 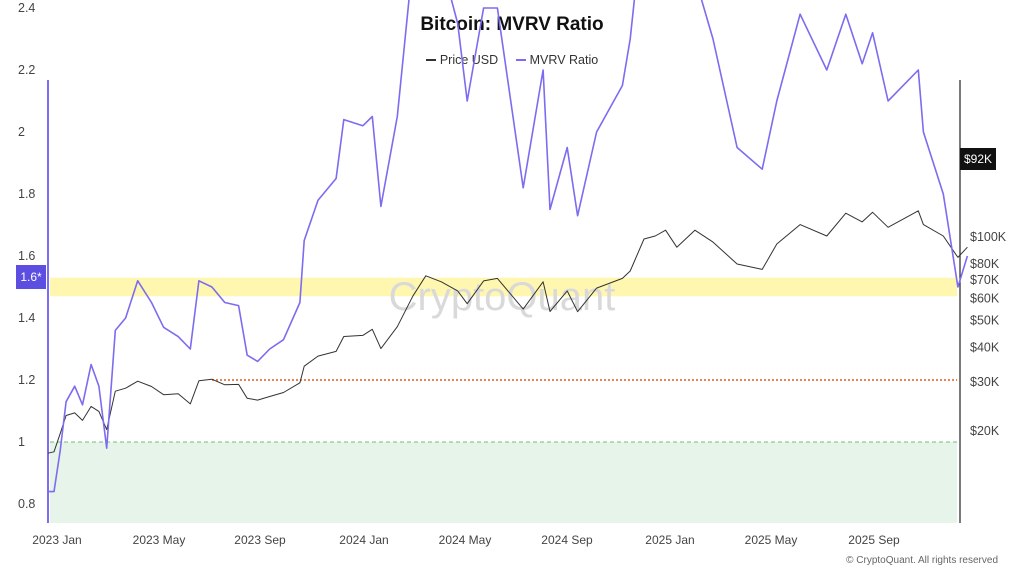 I want to click on legend-label-mvrv: MVRV Ratio, so click(x=564, y=60).